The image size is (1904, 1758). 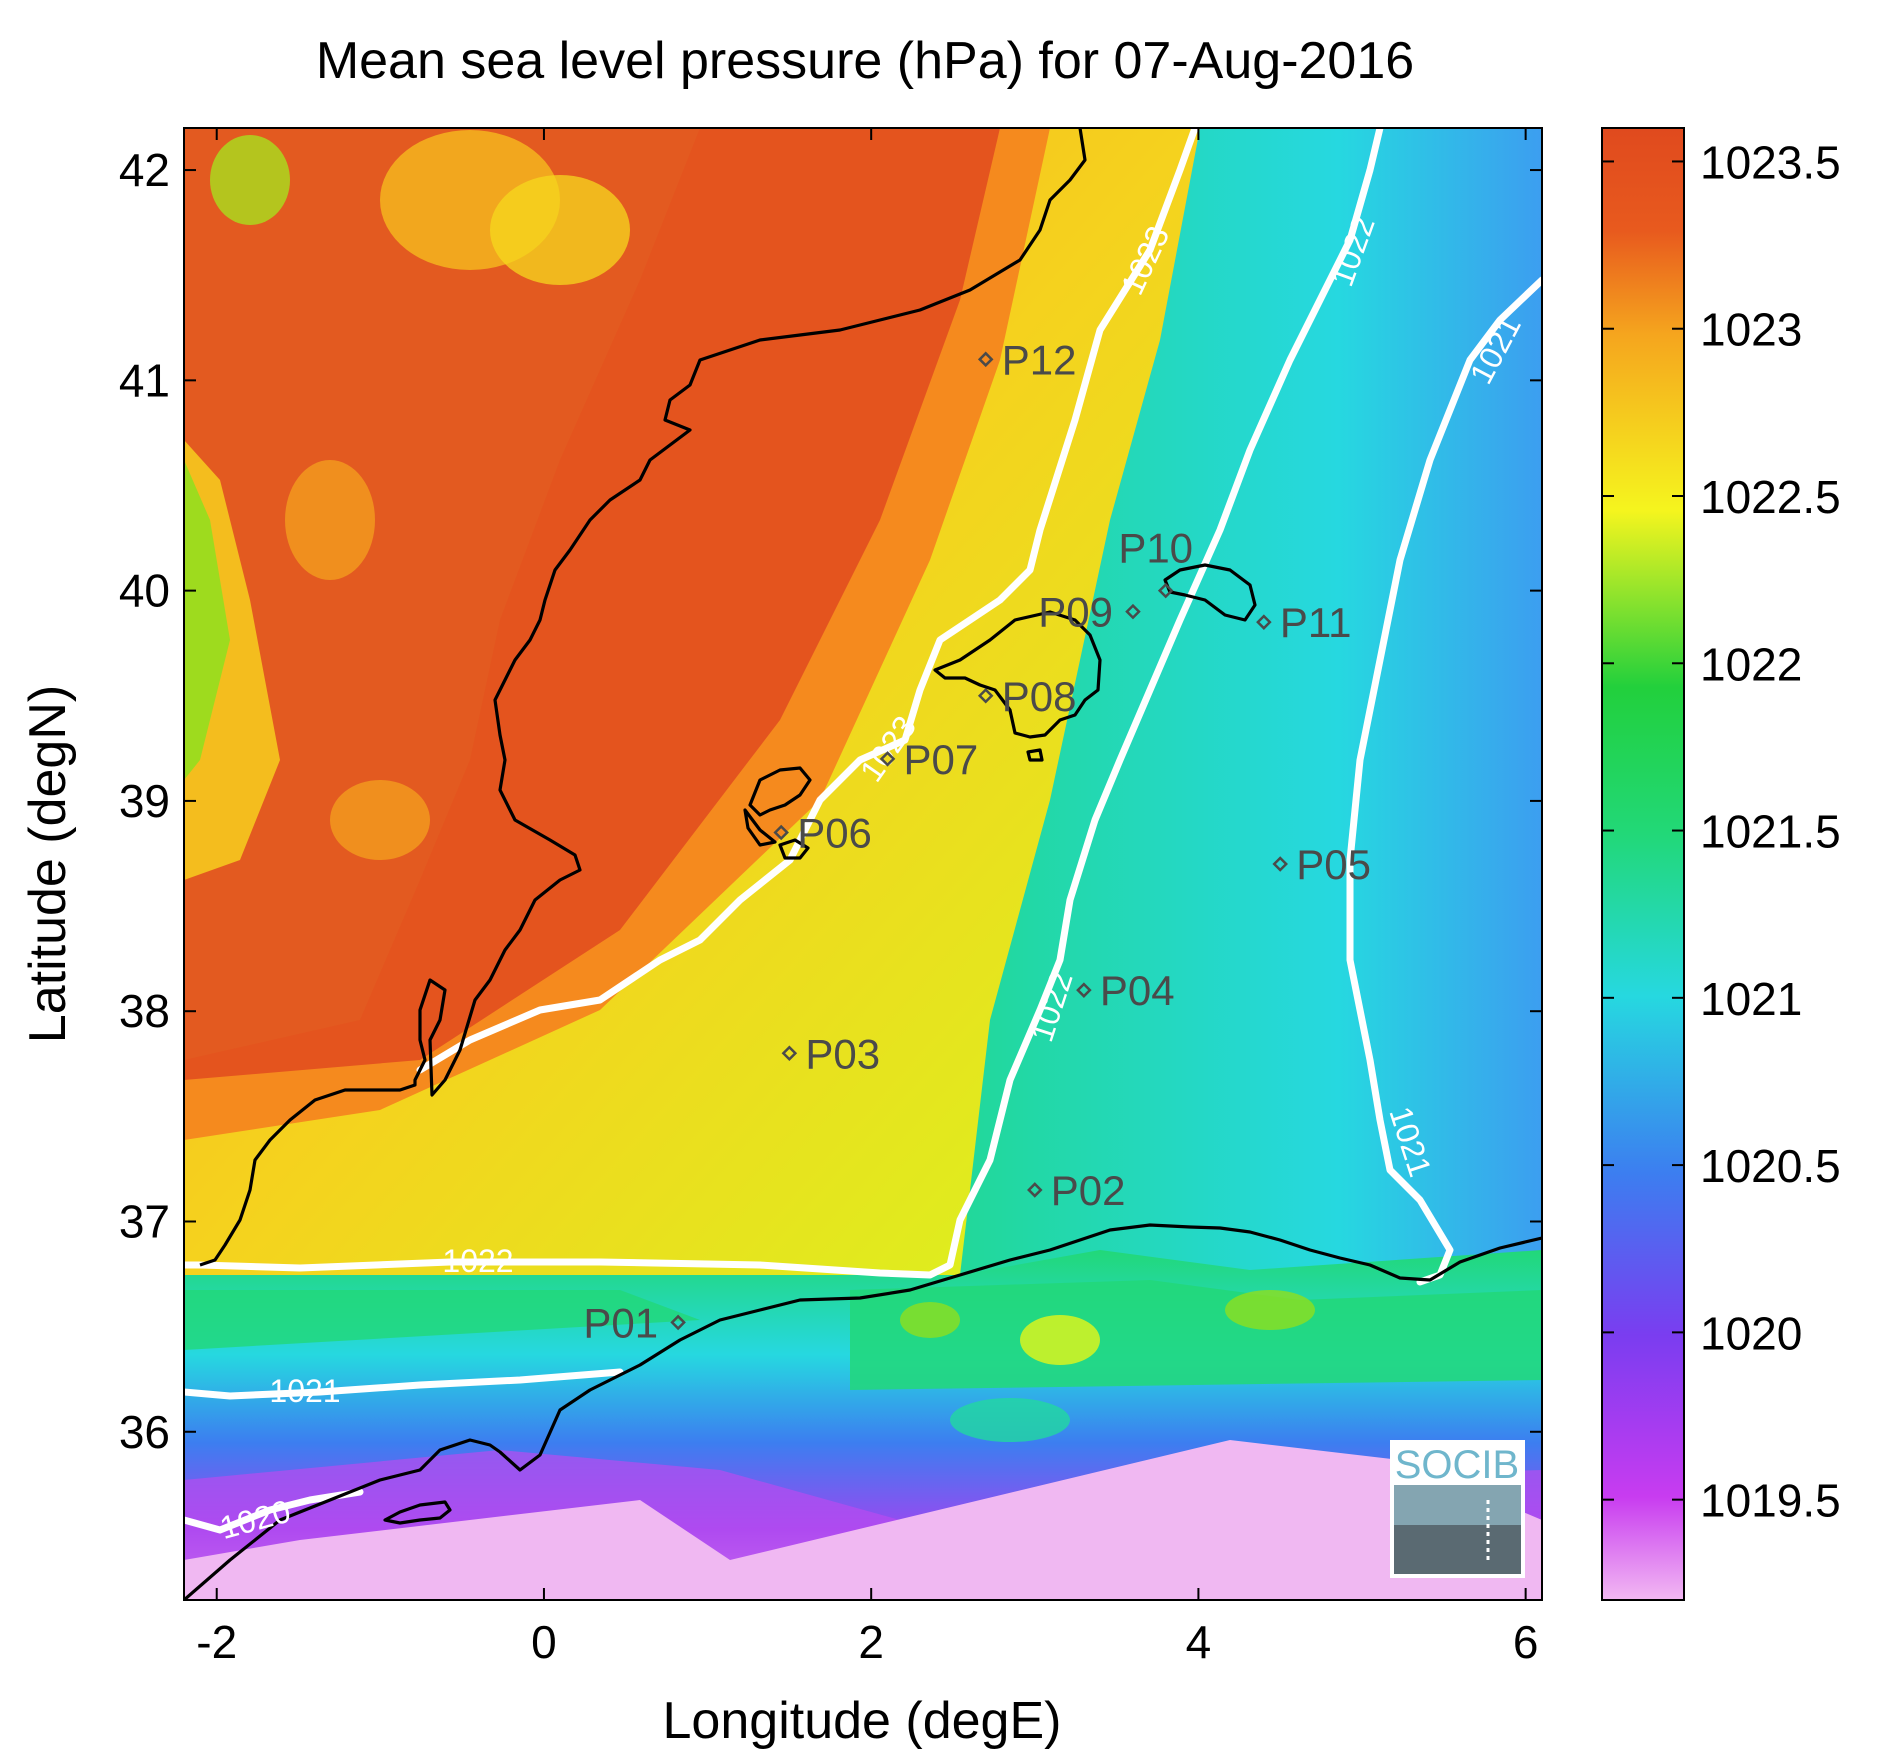 I want to click on x-tick-label: 6, so click(x=1526, y=1642).